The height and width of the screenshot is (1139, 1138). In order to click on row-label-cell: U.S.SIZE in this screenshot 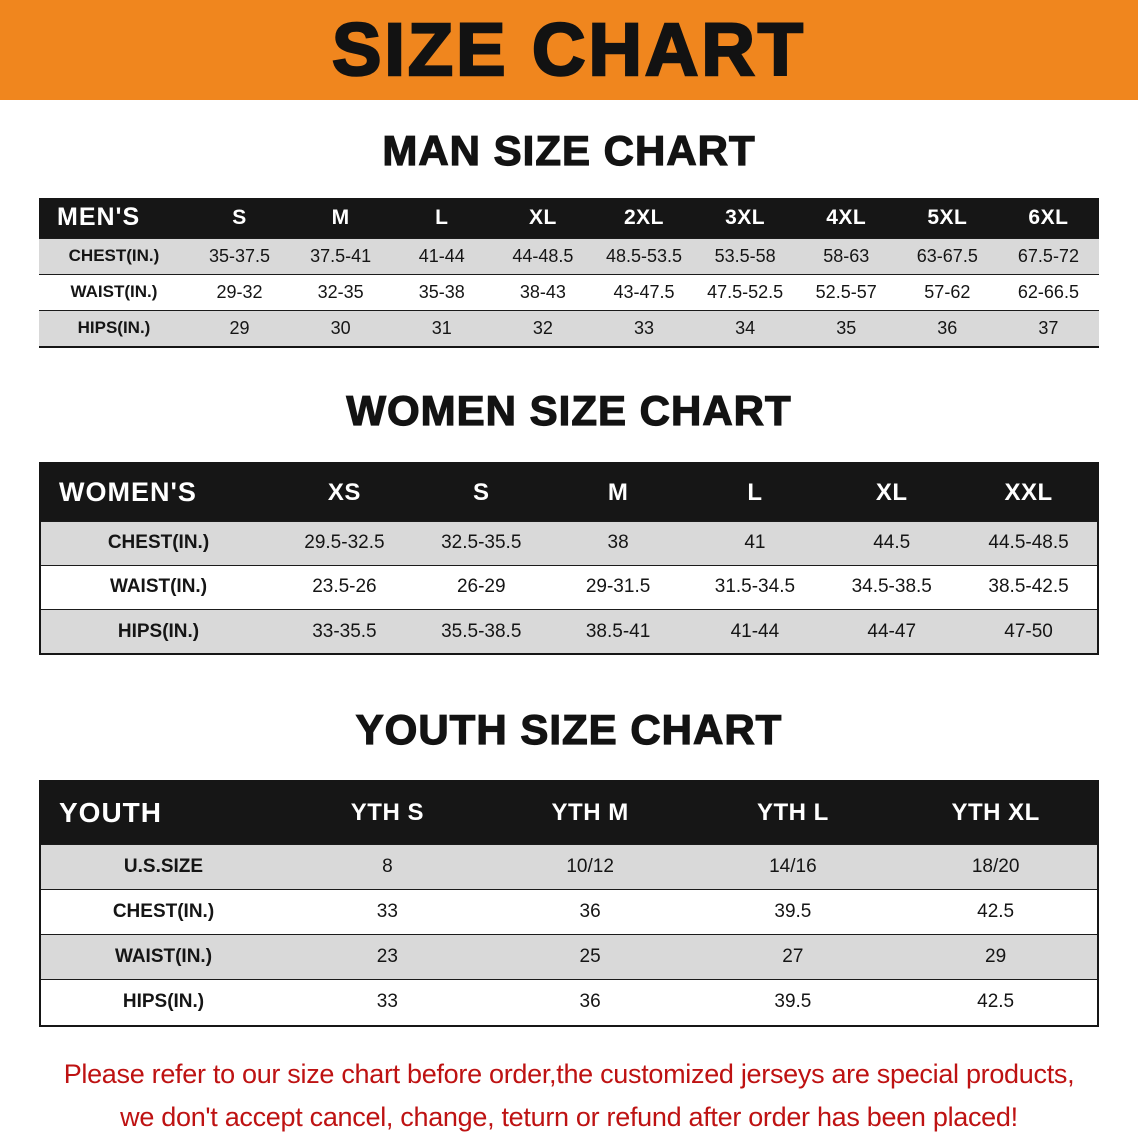, I will do `click(163, 867)`.